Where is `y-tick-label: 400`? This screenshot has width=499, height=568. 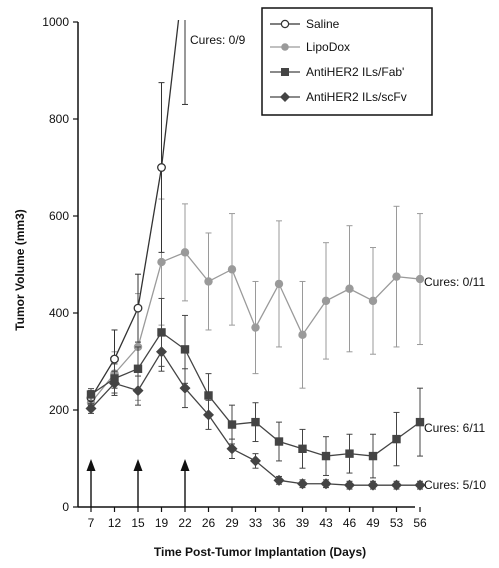 y-tick-label: 400 is located at coordinates (59, 313).